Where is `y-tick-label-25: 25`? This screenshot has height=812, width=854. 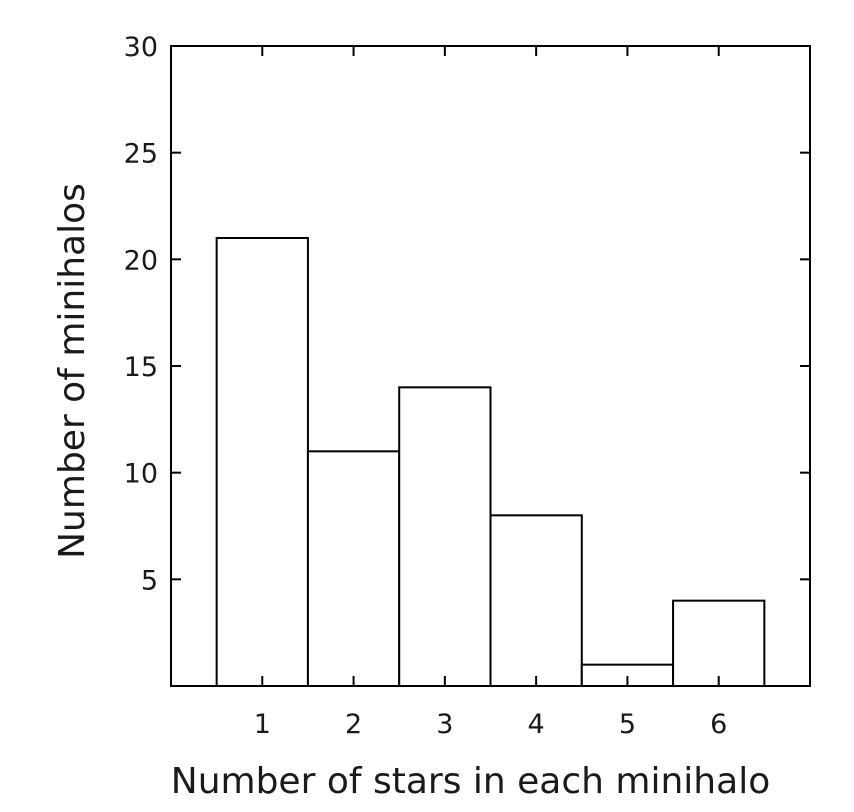
y-tick-label-25: 25 is located at coordinates (141, 154).